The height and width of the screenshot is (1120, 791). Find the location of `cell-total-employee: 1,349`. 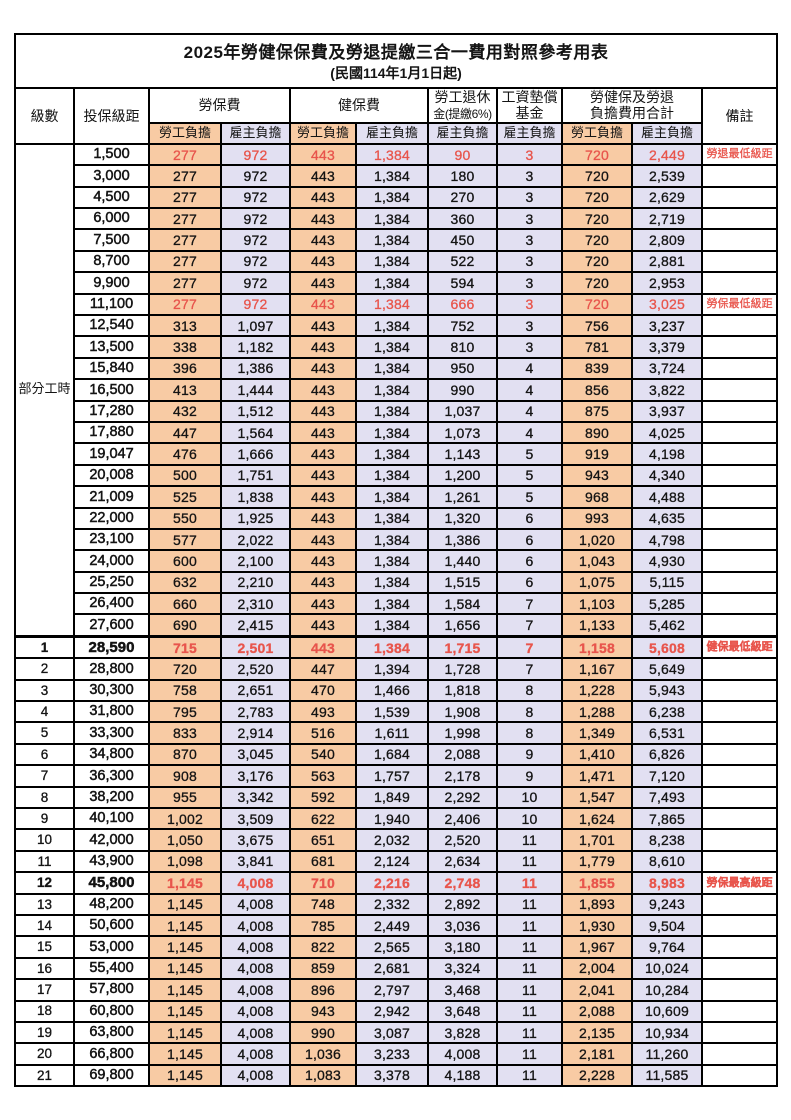

cell-total-employee: 1,349 is located at coordinates (597, 733).